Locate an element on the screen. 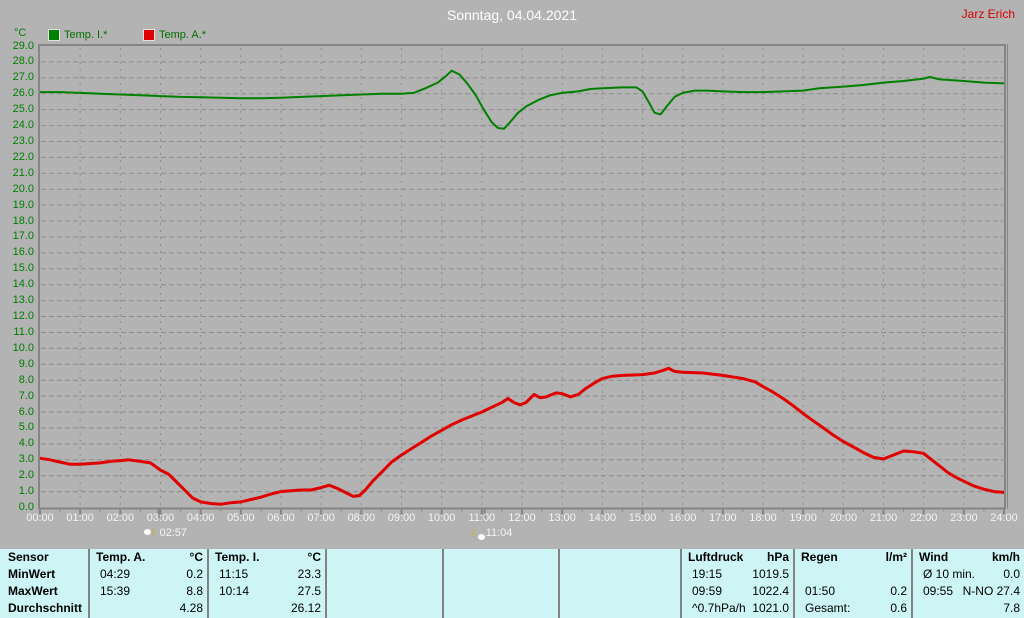 The width and height of the screenshot is (1024, 618). y-axis-tick-label: 8.0 is located at coordinates (26, 379).